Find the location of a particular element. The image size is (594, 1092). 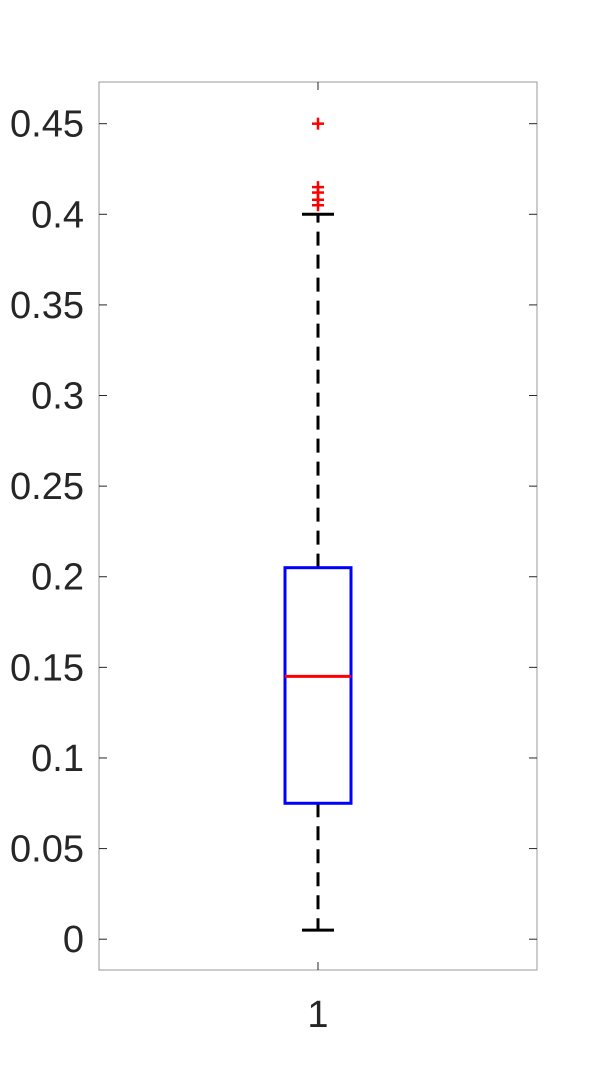

box-group is located at coordinates (318, 524).